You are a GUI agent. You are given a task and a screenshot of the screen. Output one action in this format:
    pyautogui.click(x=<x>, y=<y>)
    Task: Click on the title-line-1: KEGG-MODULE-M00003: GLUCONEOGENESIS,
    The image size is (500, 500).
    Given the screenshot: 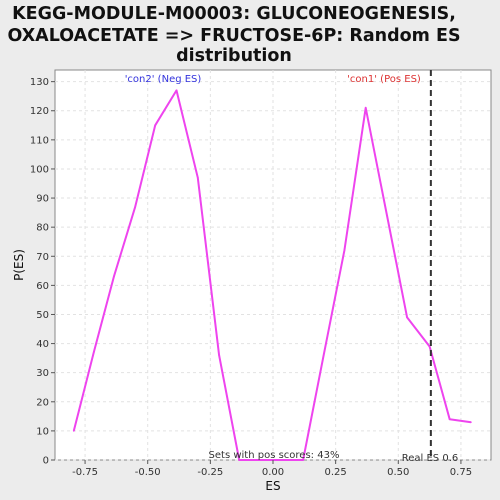 What is the action you would take?
    pyautogui.click(x=234, y=14)
    